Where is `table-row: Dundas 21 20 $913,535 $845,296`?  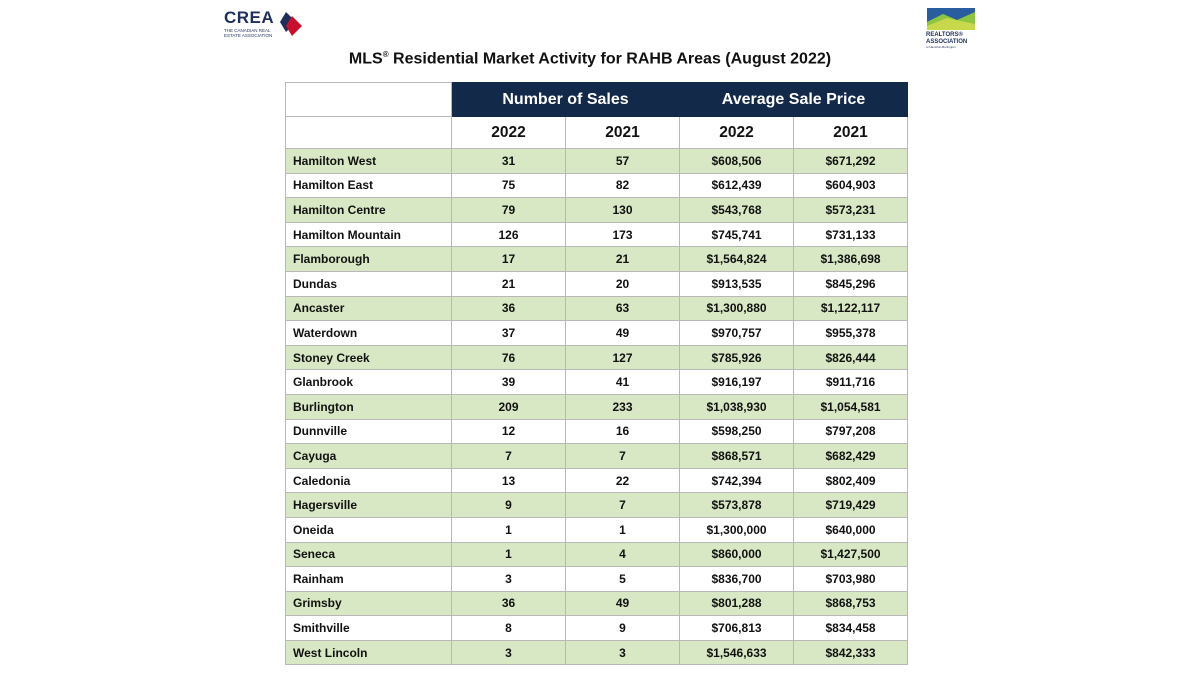
table-row: Dundas 21 20 $913,535 $845,296 is located at coordinates (597, 283).